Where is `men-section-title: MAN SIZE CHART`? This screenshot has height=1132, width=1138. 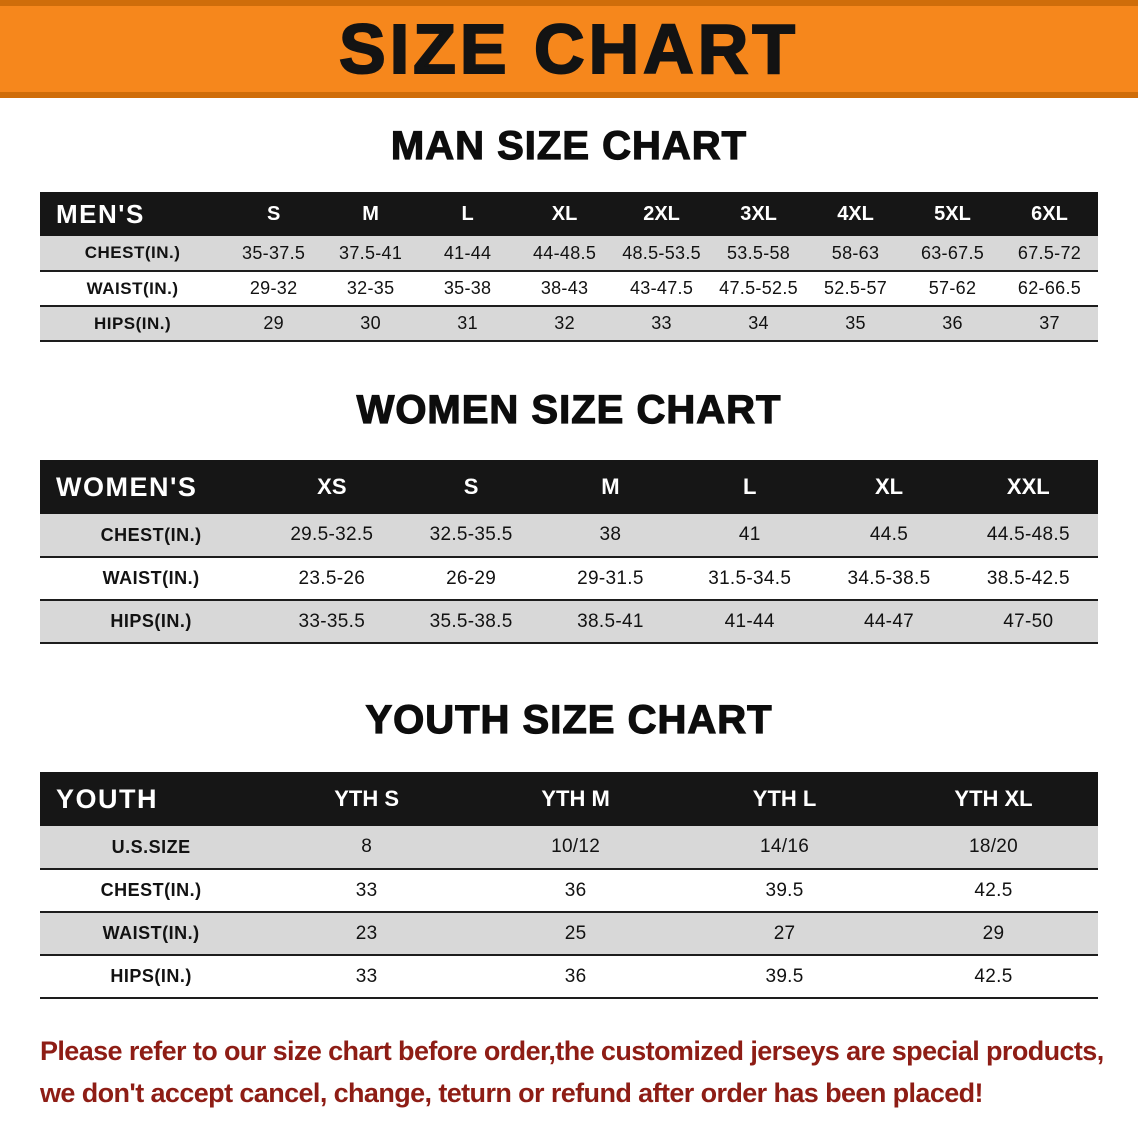 men-section-title: MAN SIZE CHART is located at coordinates (569, 145).